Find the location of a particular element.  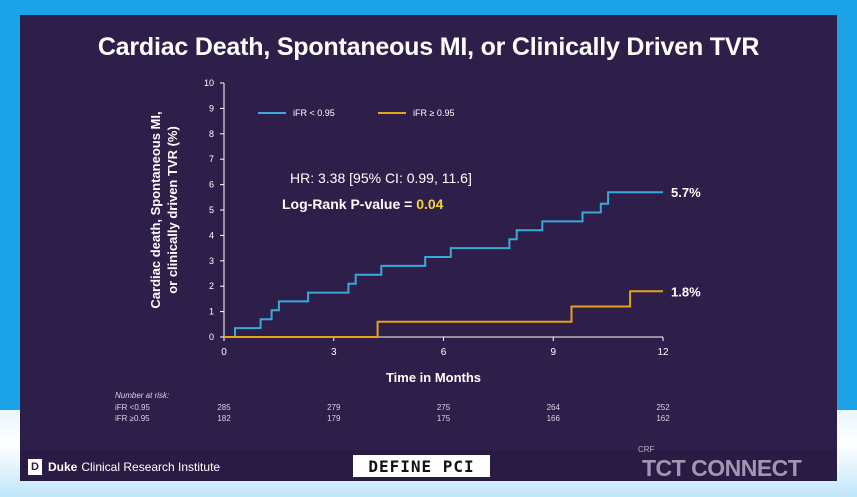

risk-value: 279 is located at coordinates (334, 407).